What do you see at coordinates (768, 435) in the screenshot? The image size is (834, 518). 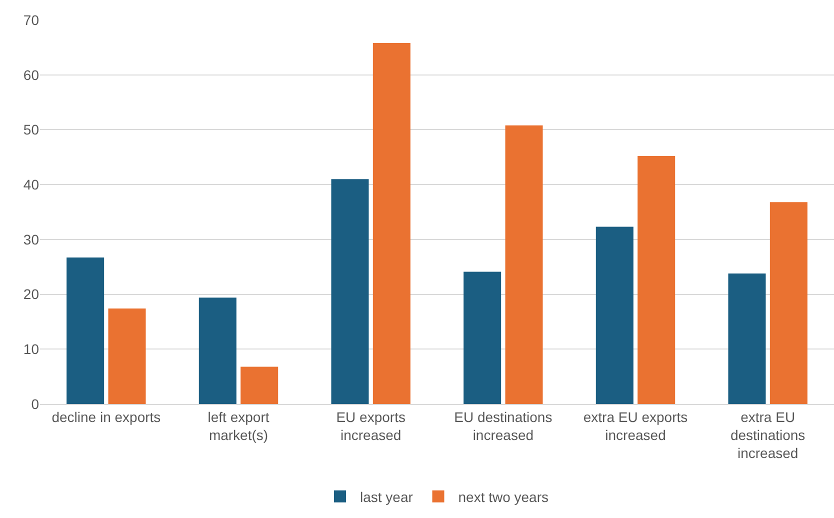 I see `x-tick-label: extra EU destinations increased` at bounding box center [768, 435].